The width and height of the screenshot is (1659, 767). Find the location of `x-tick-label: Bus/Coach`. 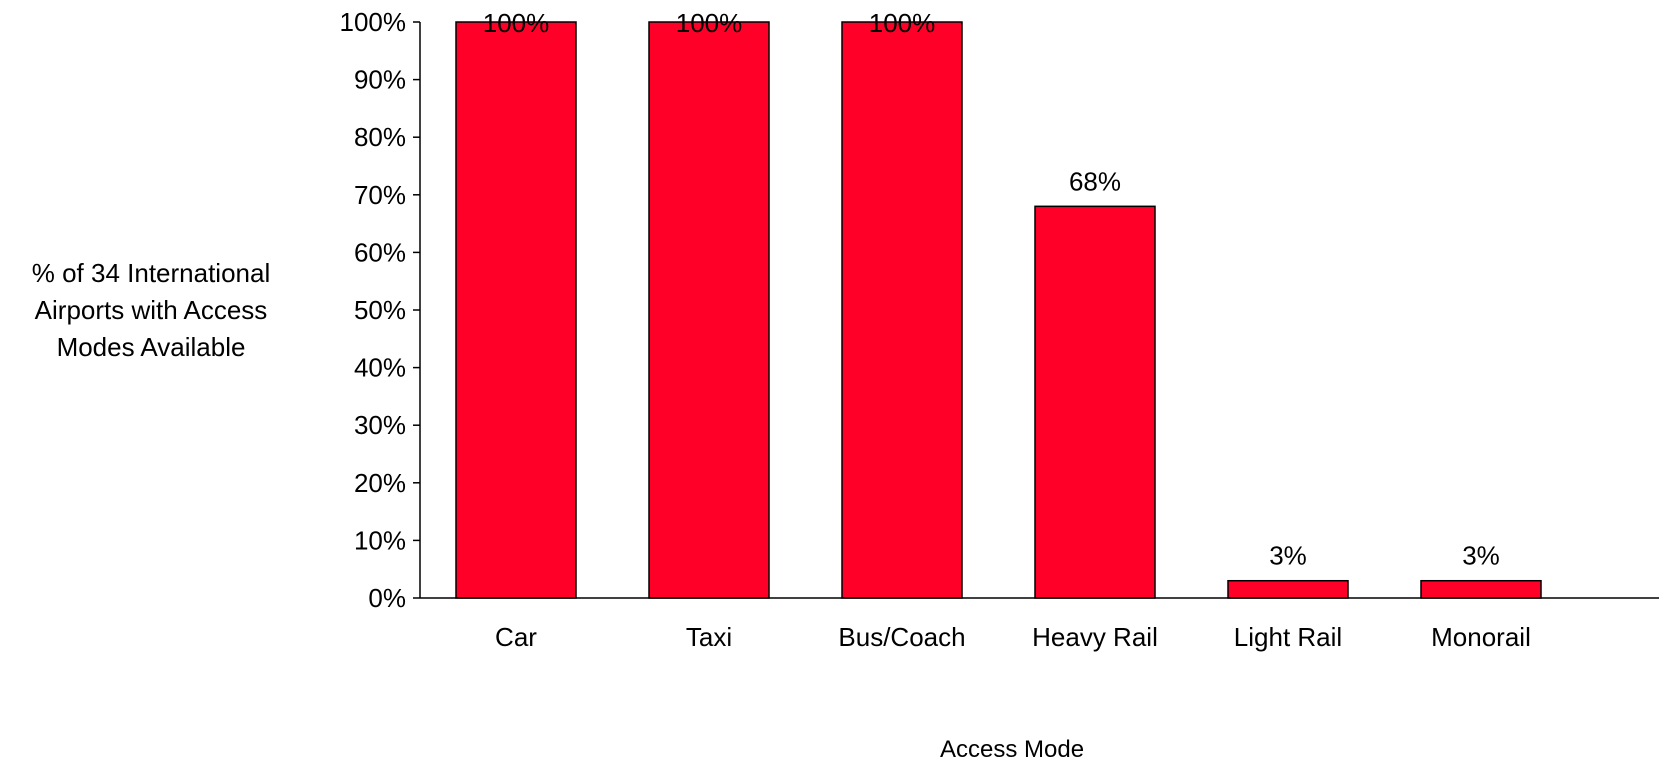

x-tick-label: Bus/Coach is located at coordinates (901, 637).